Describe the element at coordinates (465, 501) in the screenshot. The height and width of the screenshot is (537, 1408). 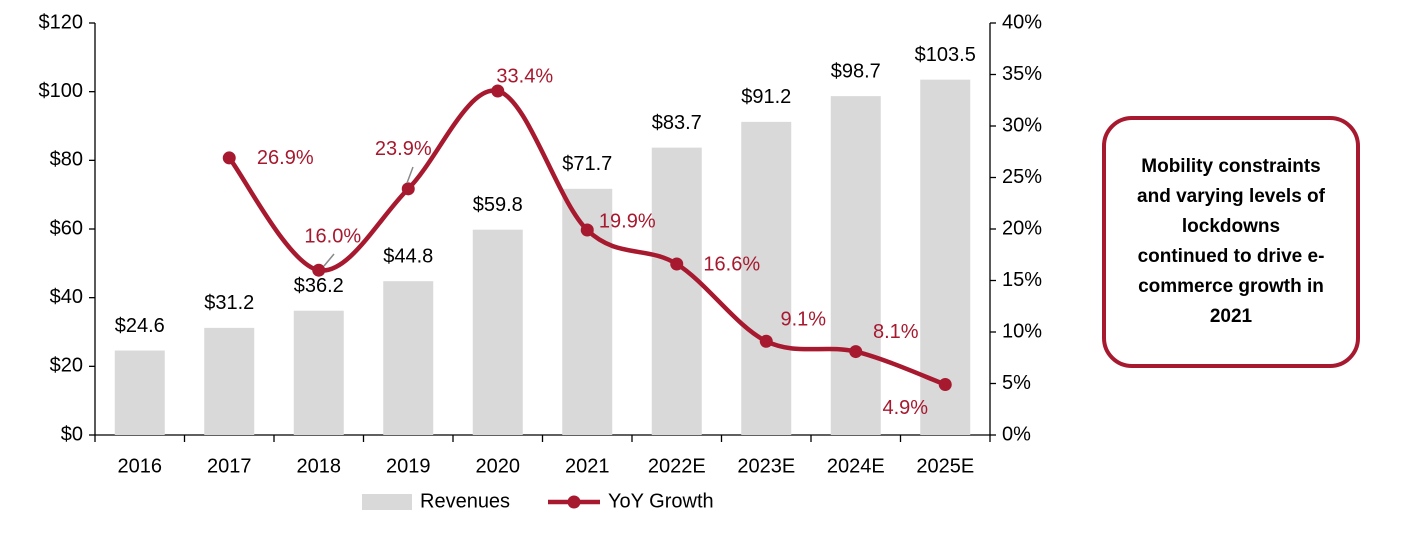
I see `legend-label: Revenues` at that location.